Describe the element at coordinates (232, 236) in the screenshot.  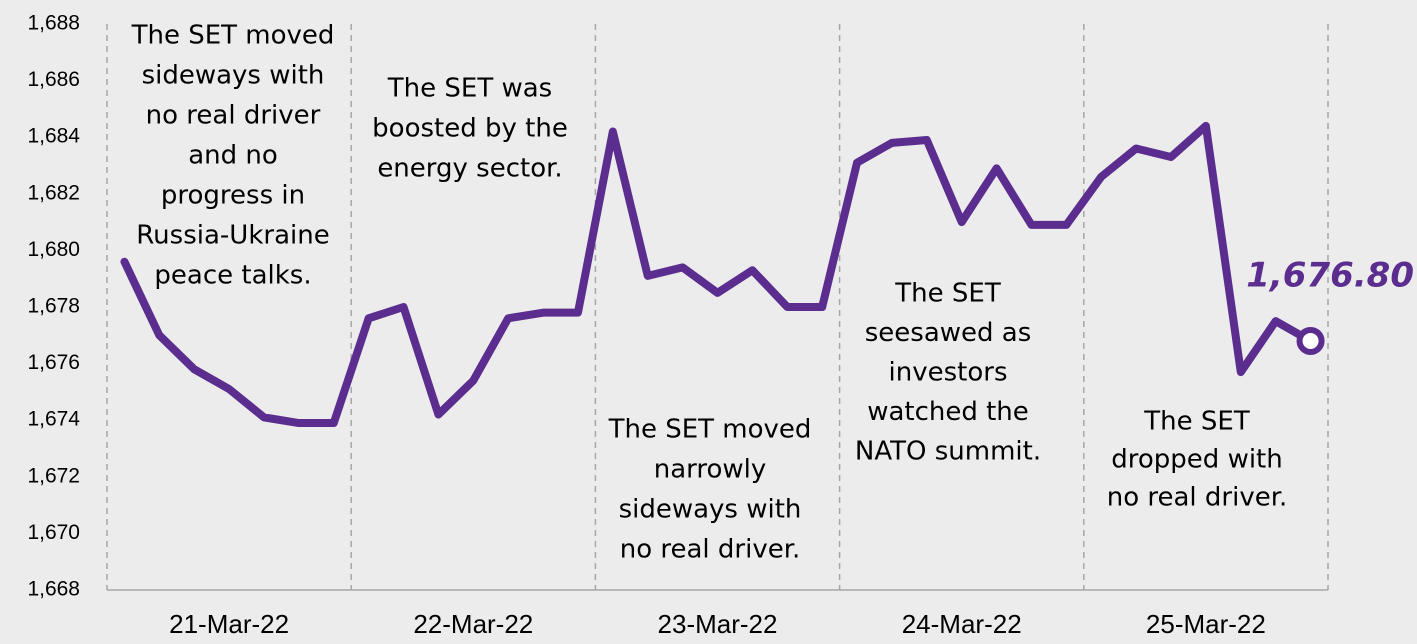
I see `annotation: Russia-Ukraine` at that location.